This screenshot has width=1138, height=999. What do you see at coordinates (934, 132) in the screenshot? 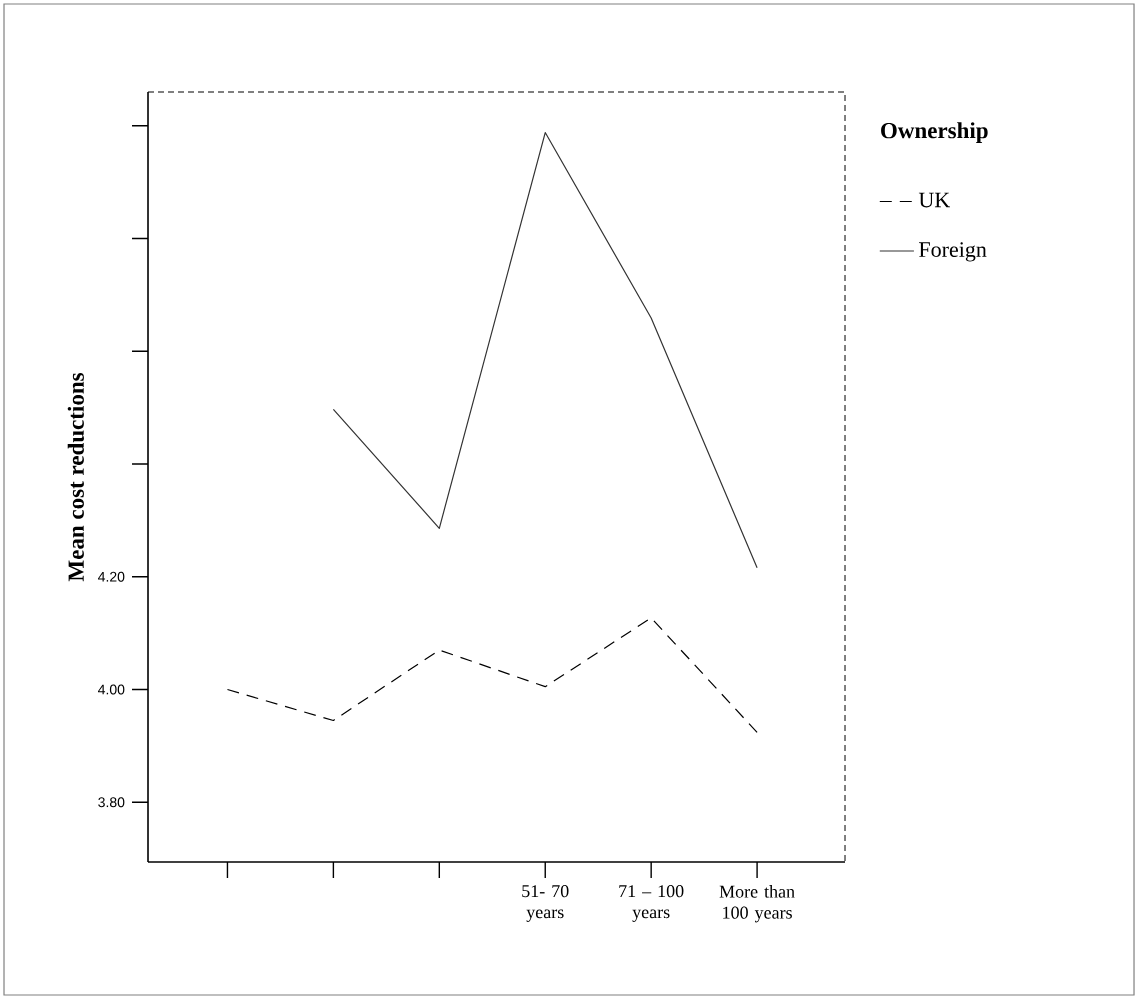
I see `legend-title: Ownership` at bounding box center [934, 132].